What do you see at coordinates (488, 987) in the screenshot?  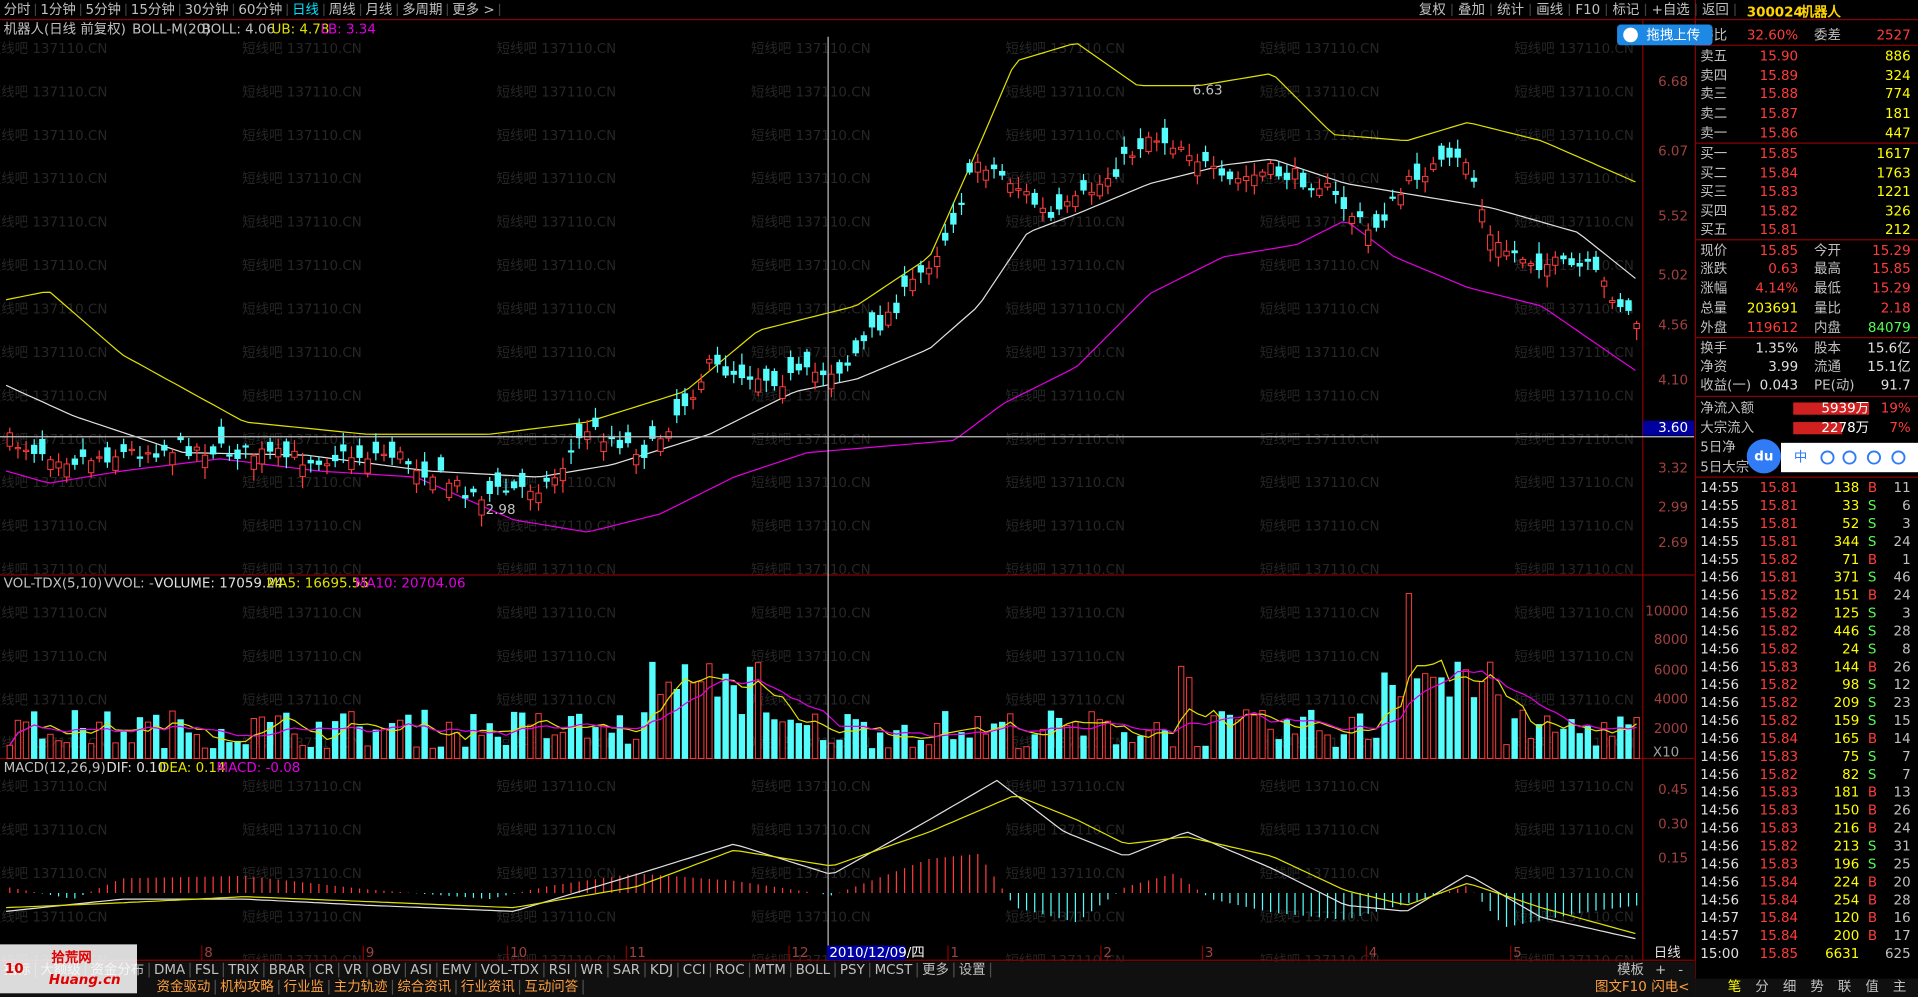 I see `info-tab: 行业资讯` at bounding box center [488, 987].